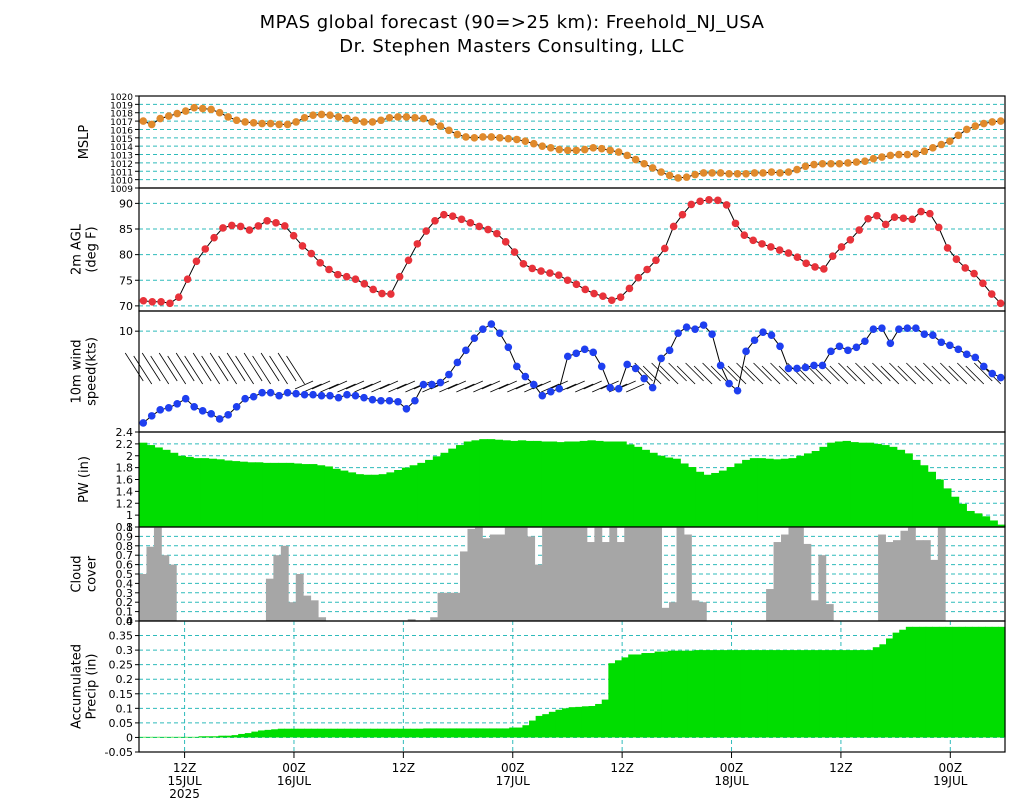 This screenshot has width=1024, height=800. I want to click on y-tick-label: 1015, so click(121, 140).